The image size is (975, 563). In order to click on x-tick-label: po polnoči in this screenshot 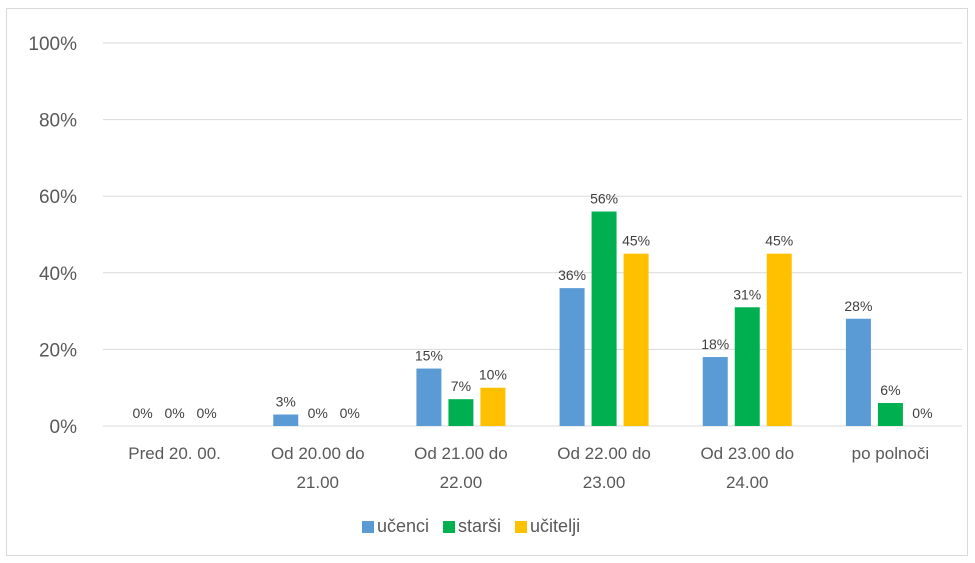, I will do `click(891, 453)`.